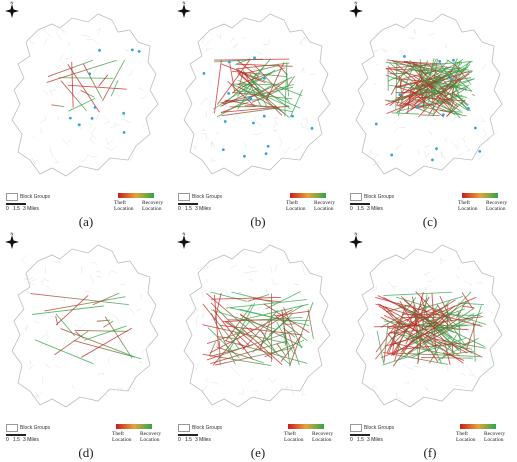  Describe the element at coordinates (366, 438) in the screenshot. I see `scale-bar: 0 1.5 3 Miles` at that location.